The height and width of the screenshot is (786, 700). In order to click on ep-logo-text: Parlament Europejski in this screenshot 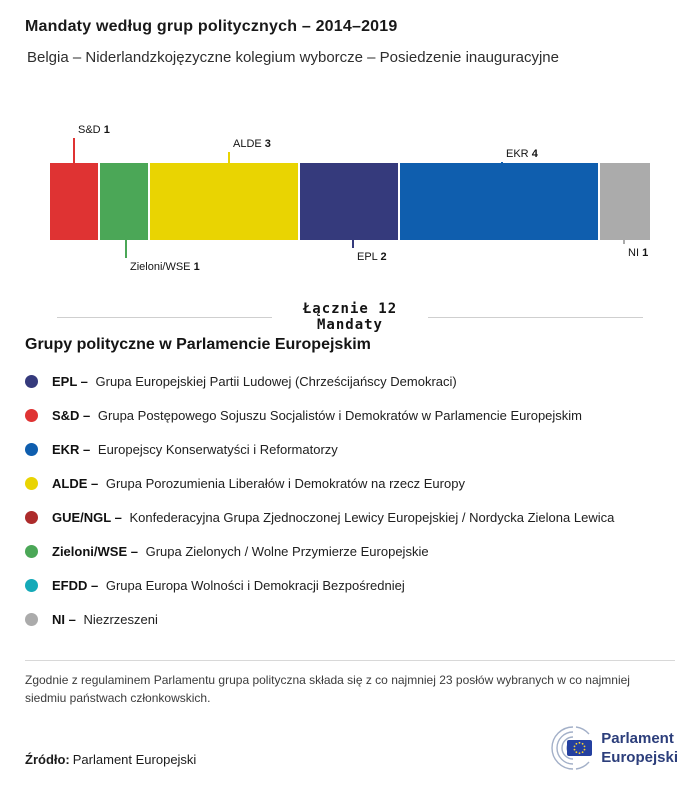, I will do `click(639, 748)`.